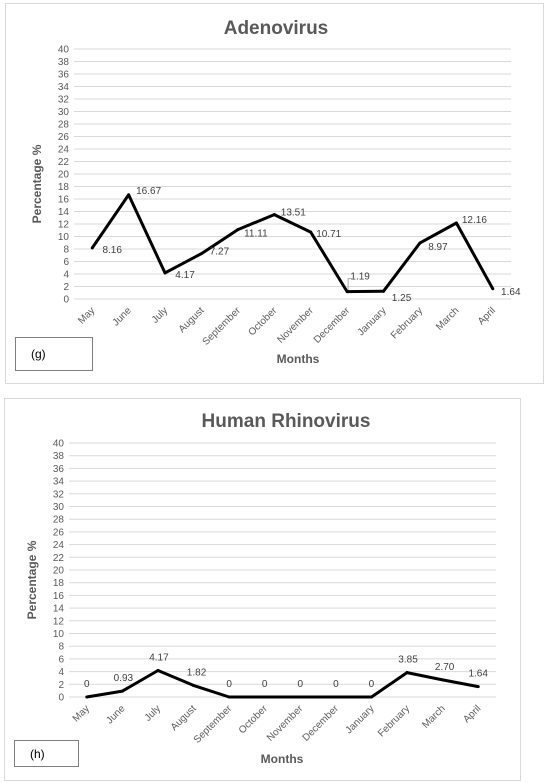 The width and height of the screenshot is (550, 783). What do you see at coordinates (66, 300) in the screenshot?
I see `y-tick-label: 0` at bounding box center [66, 300].